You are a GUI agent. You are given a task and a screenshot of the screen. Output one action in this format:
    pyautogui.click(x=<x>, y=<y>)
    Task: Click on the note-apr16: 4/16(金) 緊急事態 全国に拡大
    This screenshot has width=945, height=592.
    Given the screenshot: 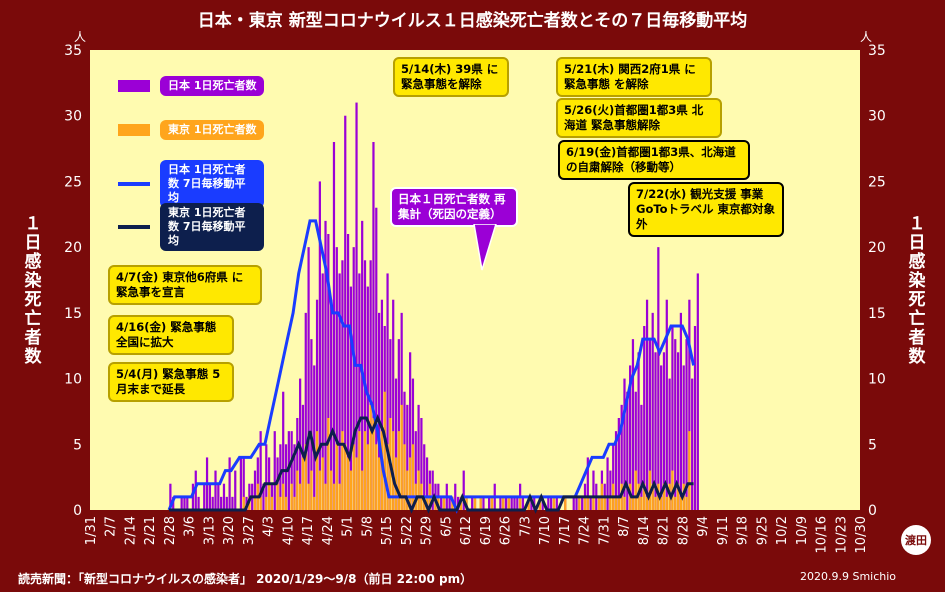 What is the action you would take?
    pyautogui.click(x=171, y=335)
    